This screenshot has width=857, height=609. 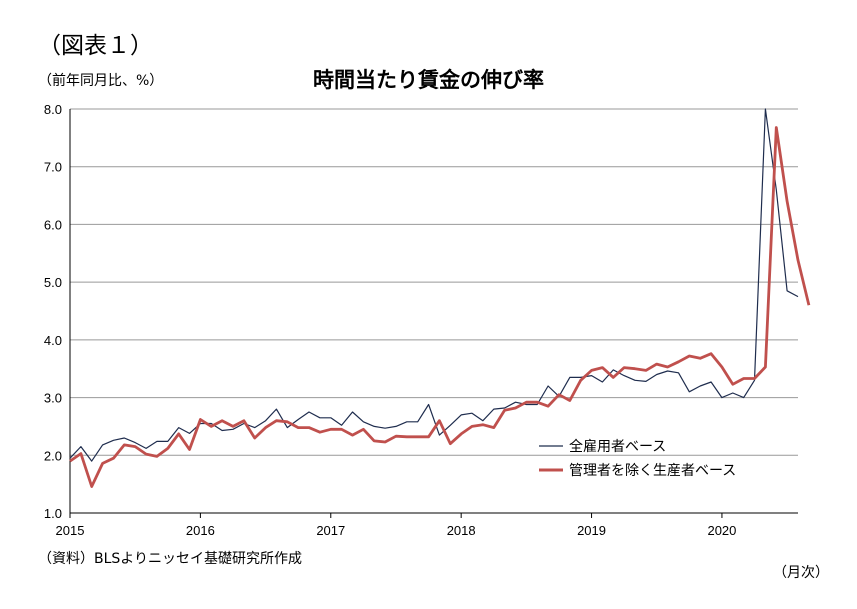 What do you see at coordinates (428, 80) in the screenshot?
I see `chart-title: 時間当たり賃金の伸び率` at bounding box center [428, 80].